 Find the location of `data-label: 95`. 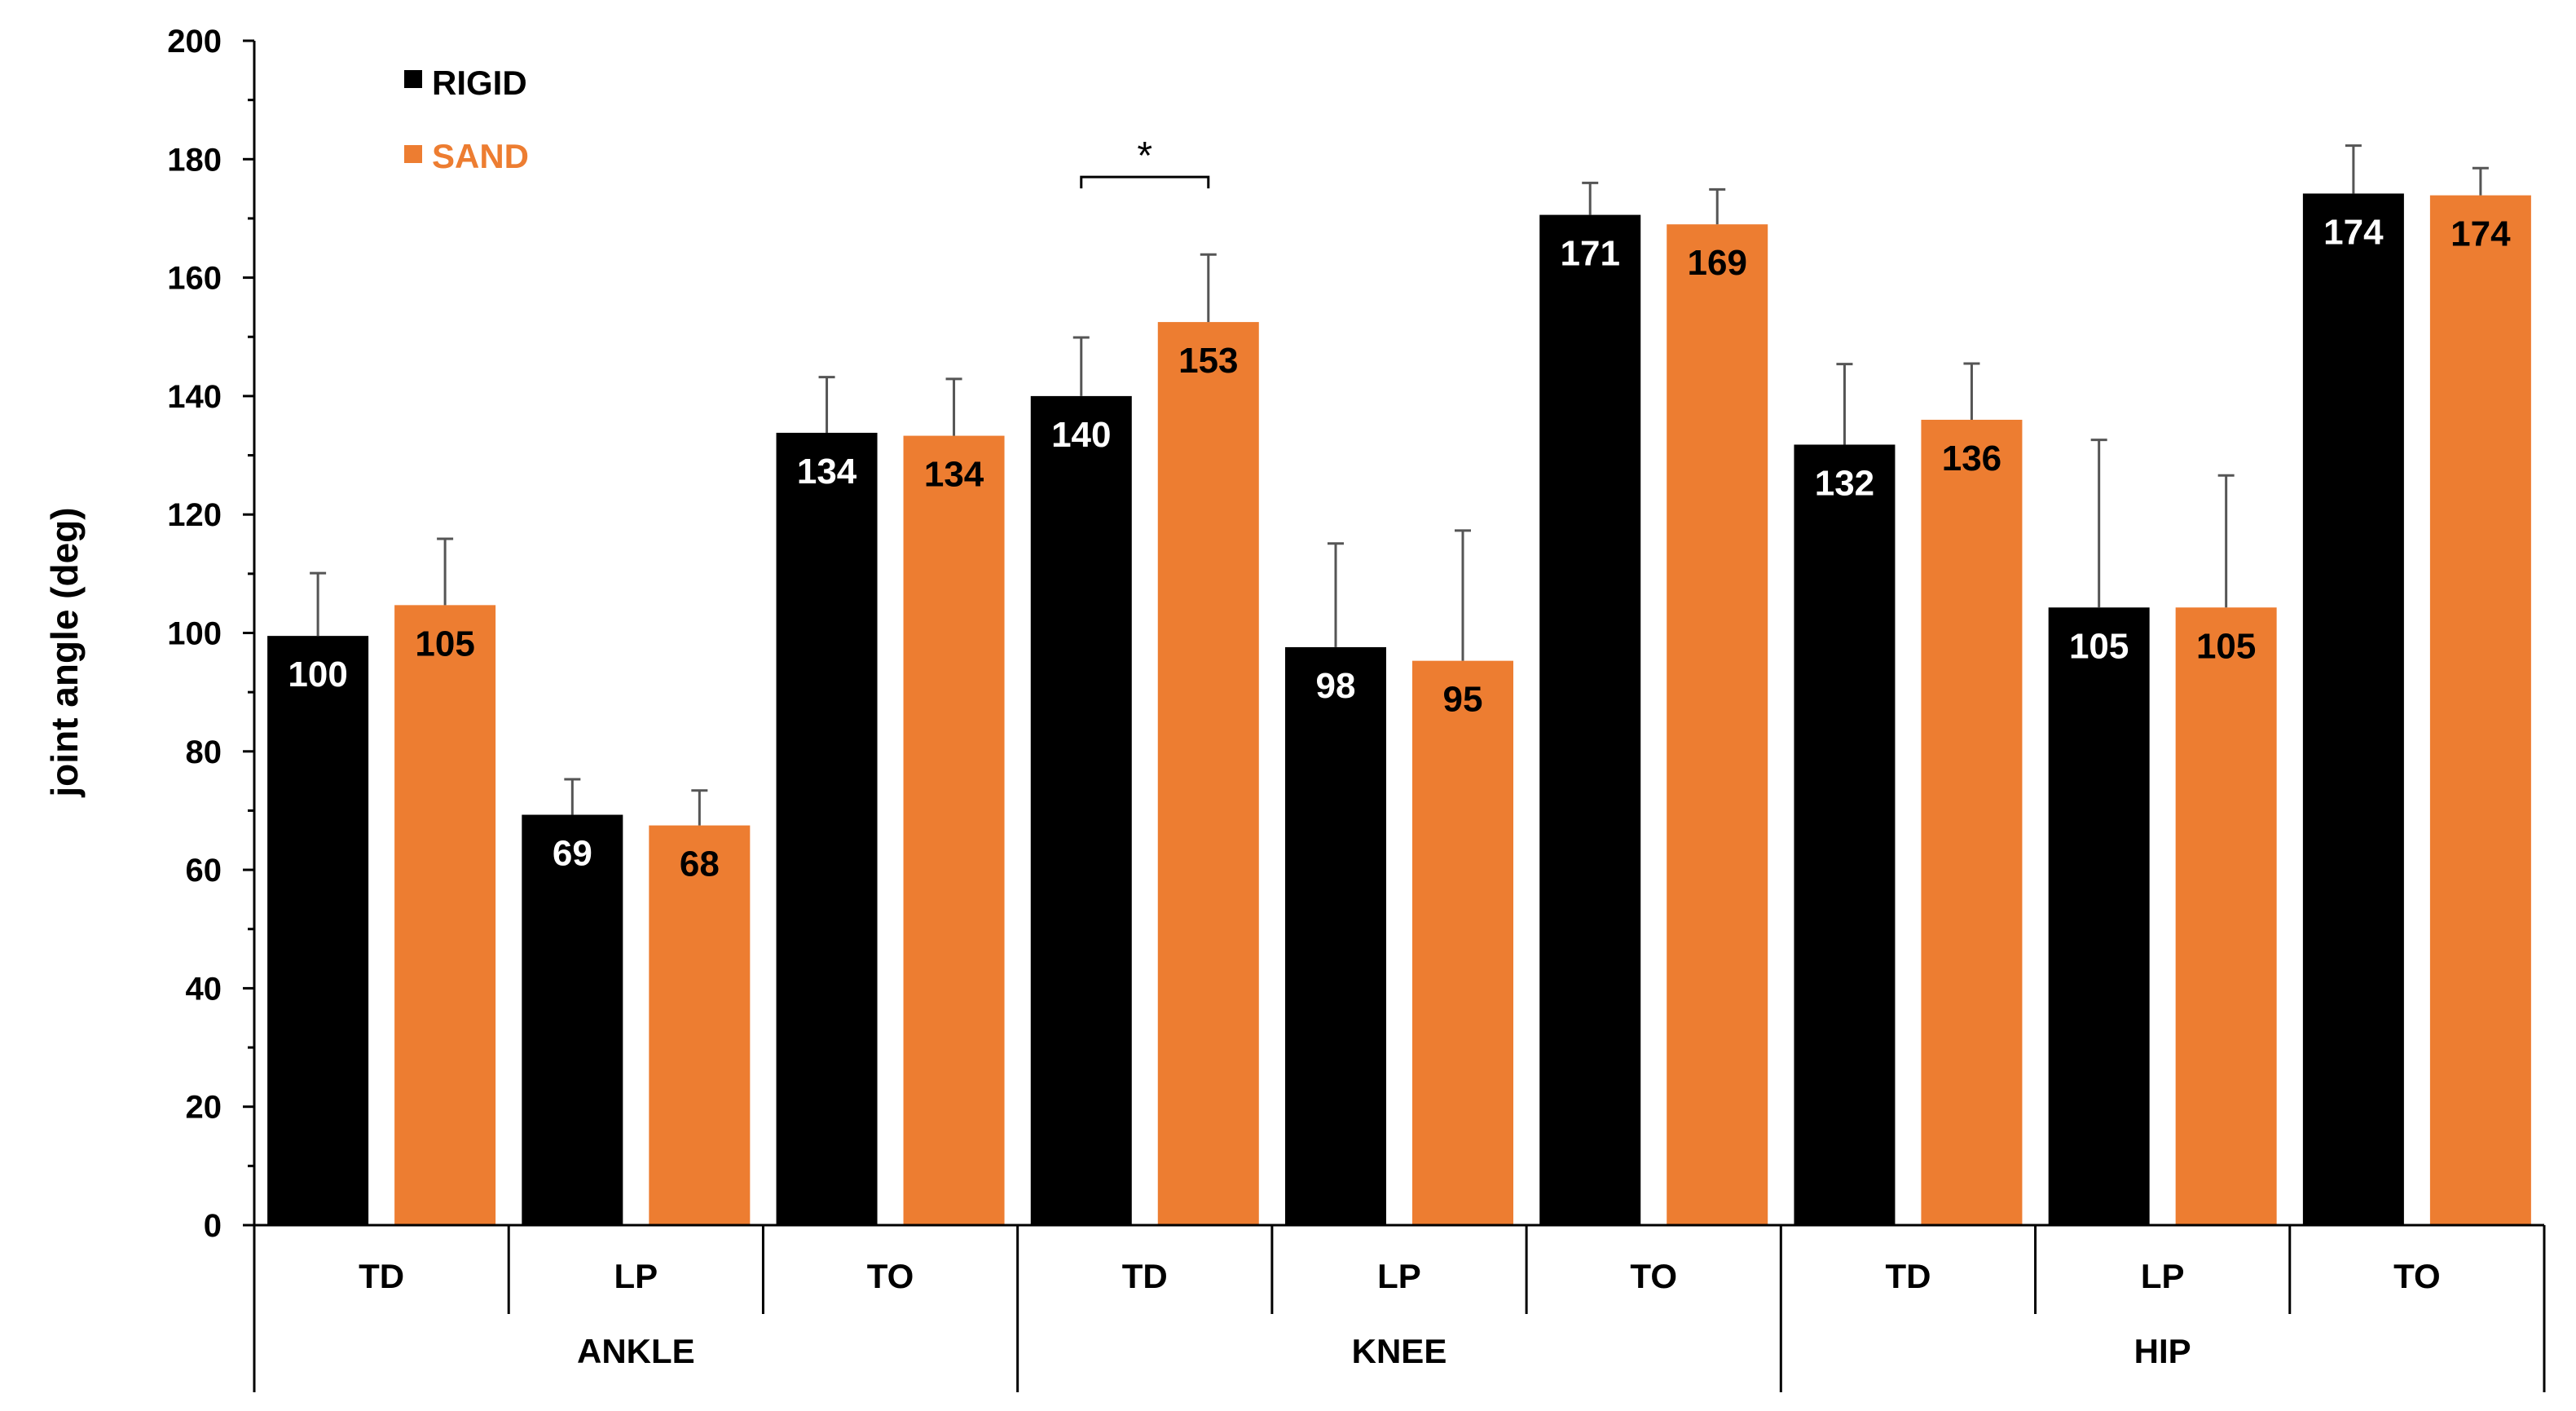

data-label: 95 is located at coordinates (1463, 700).